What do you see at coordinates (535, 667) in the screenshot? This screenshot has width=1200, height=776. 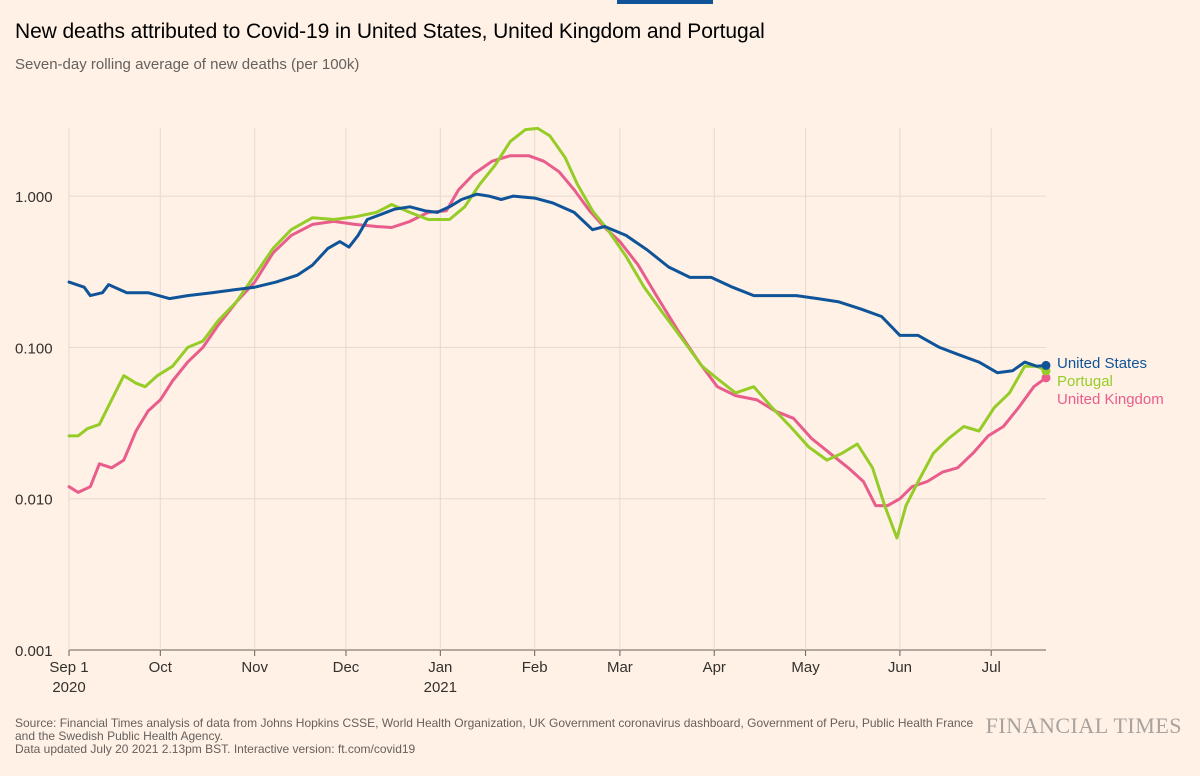 I see `x-tick-label: Feb` at bounding box center [535, 667].